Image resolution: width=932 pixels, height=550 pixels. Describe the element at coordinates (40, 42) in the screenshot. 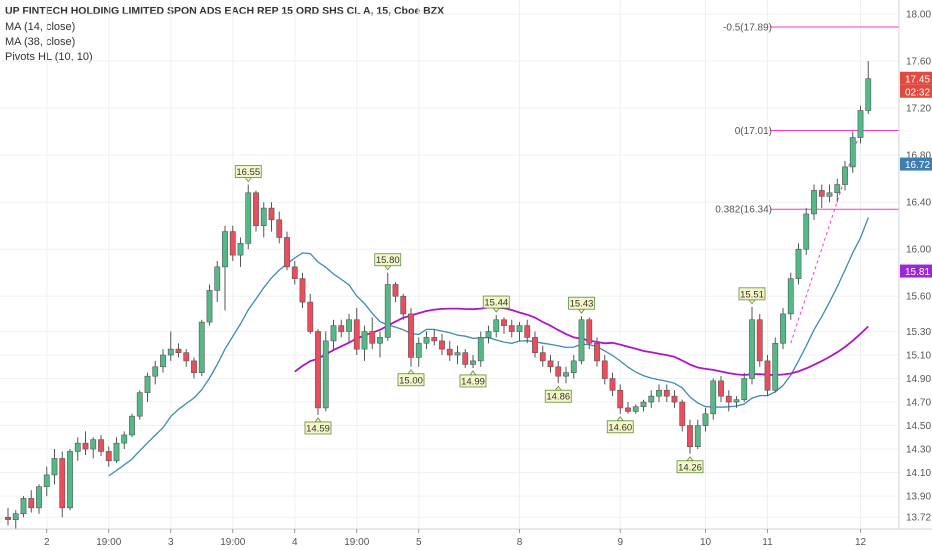

I see `indicator-ma38-legend: MA (38, close)` at that location.